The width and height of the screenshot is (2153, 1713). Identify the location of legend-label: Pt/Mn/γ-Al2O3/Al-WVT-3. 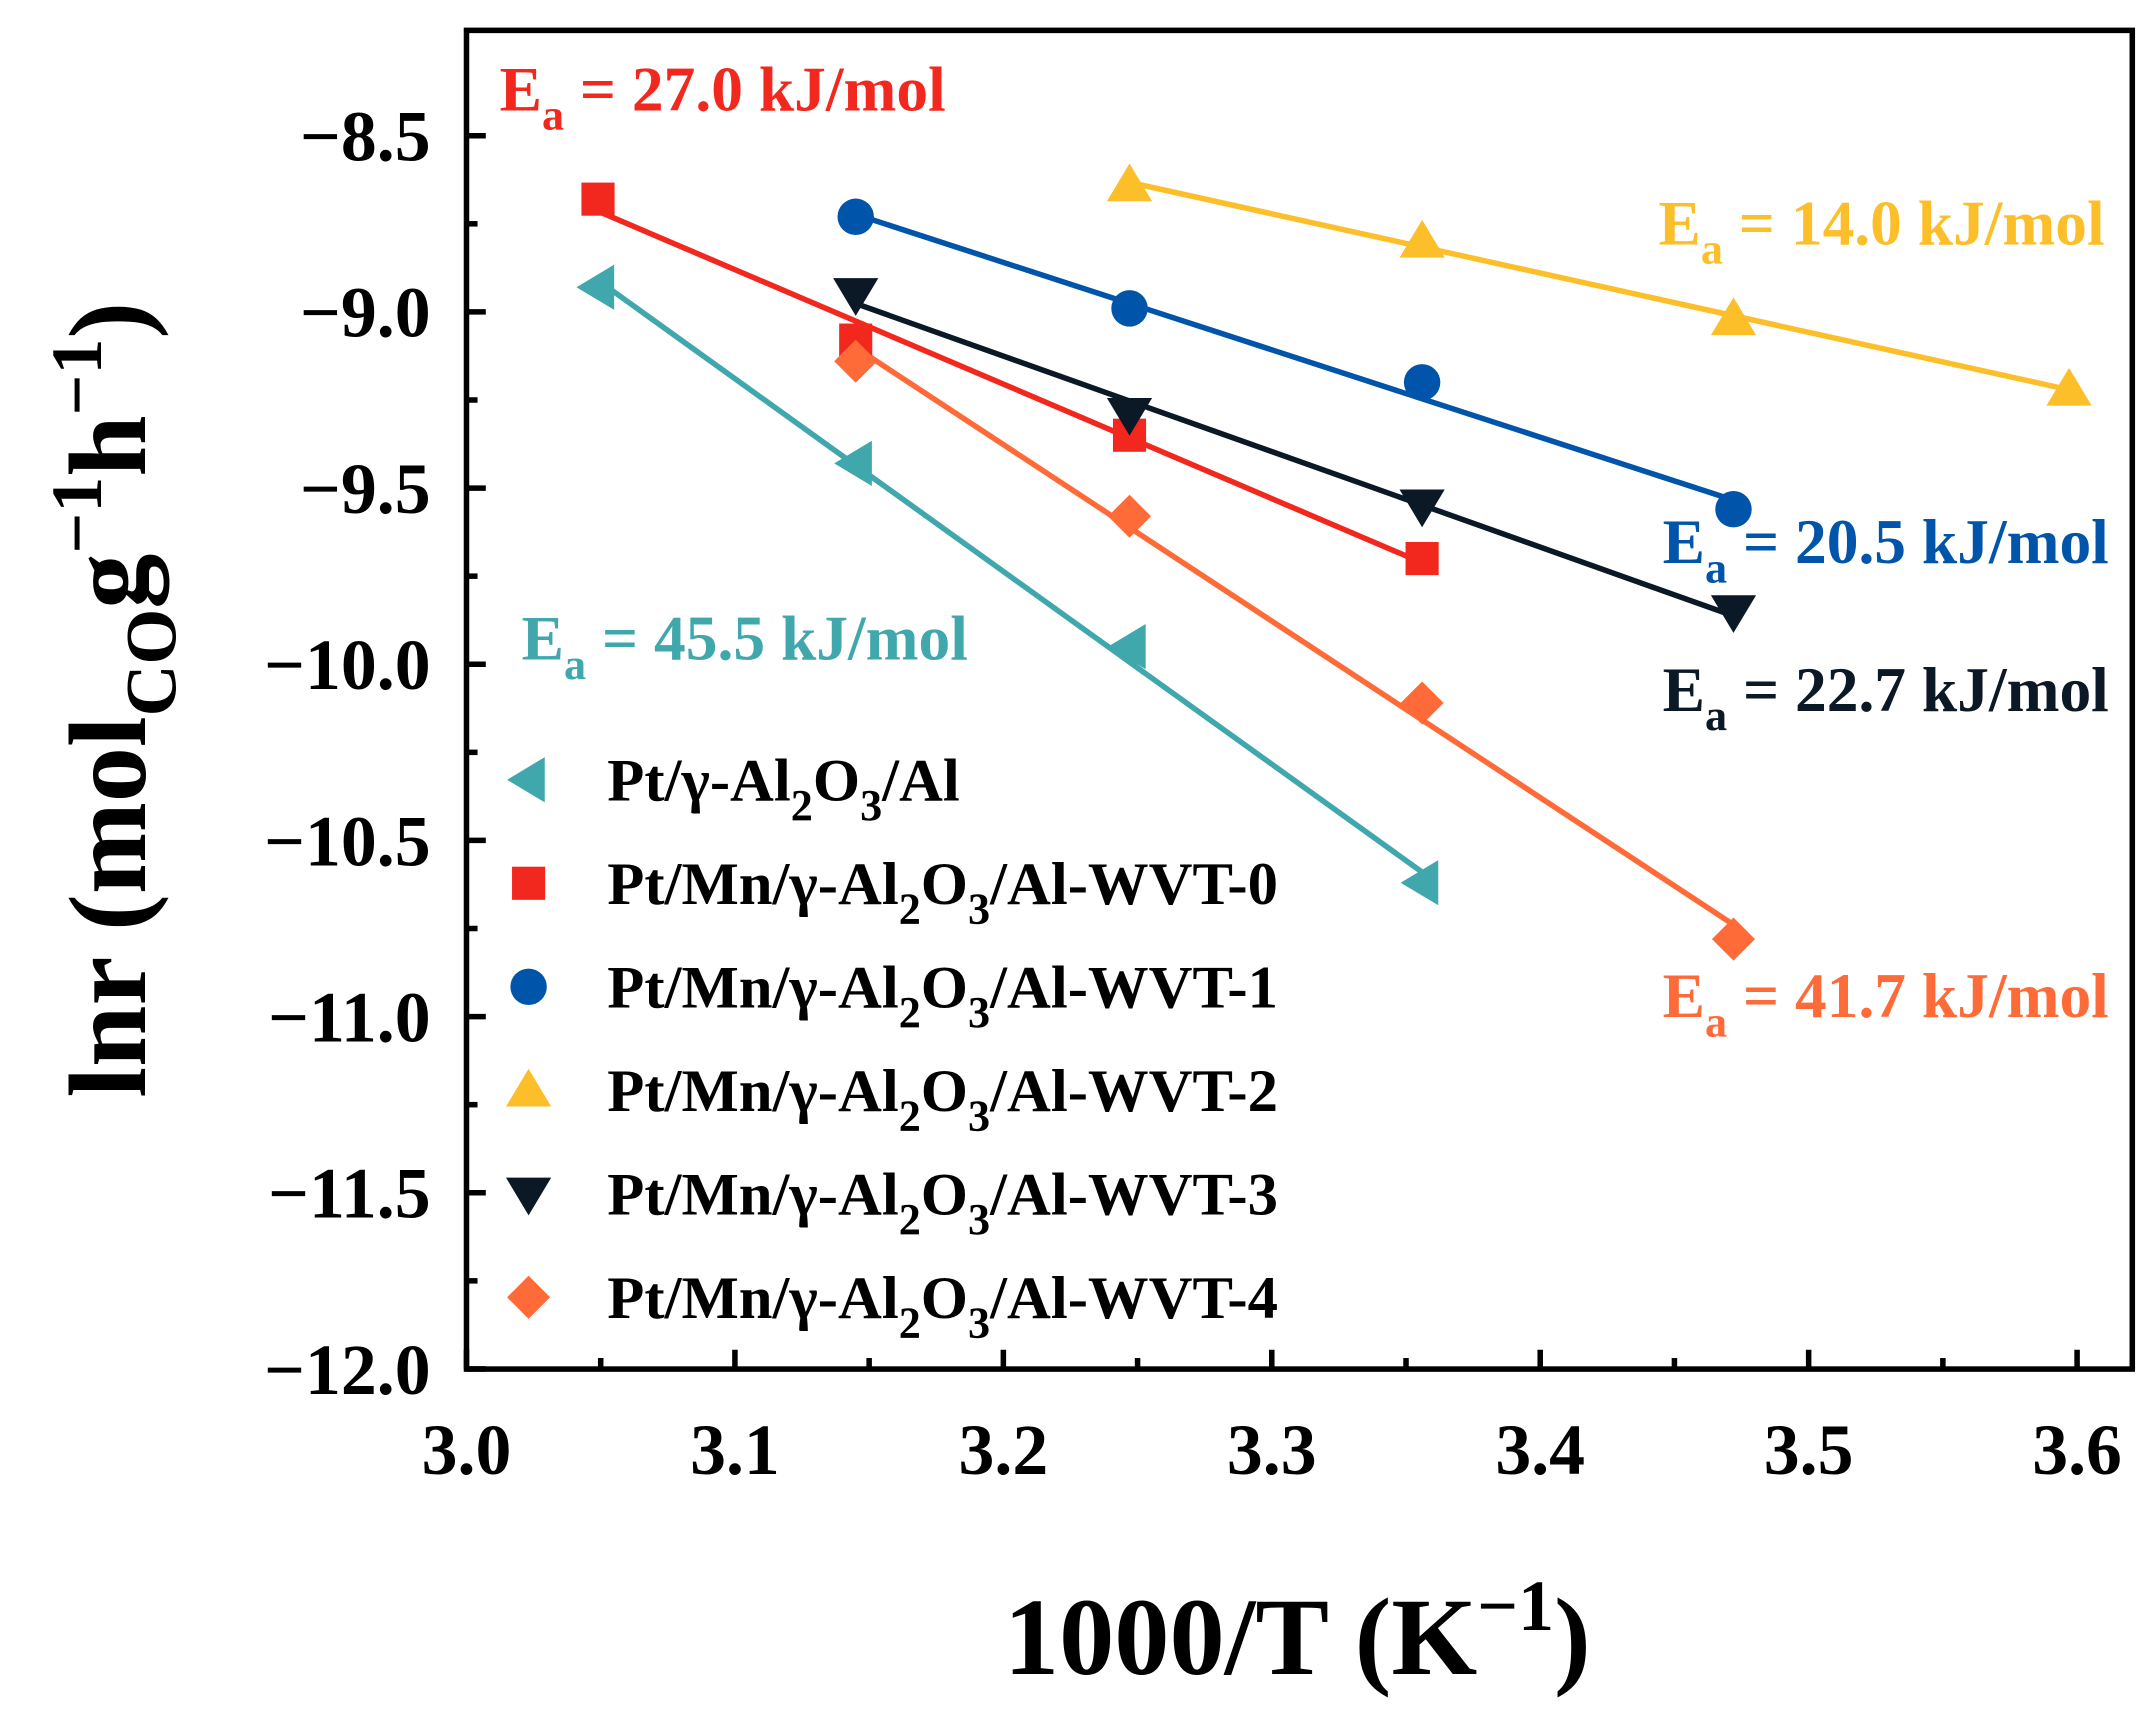
(942, 1203).